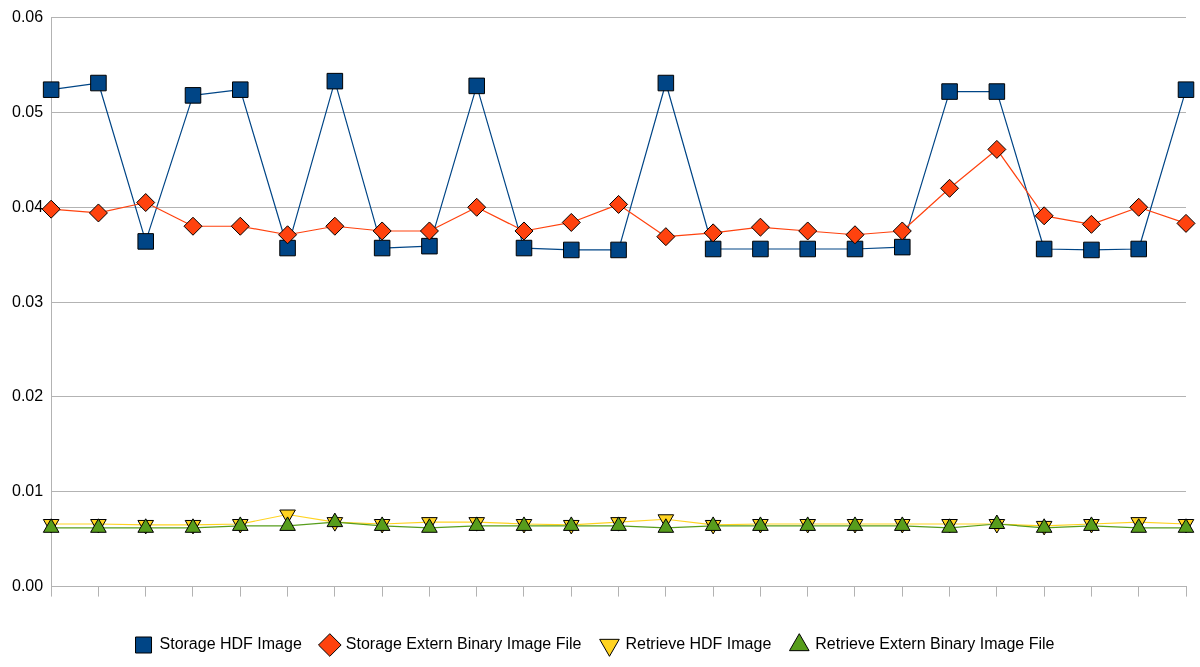 The height and width of the screenshot is (667, 1200). I want to click on y-tick-label: 0.02, so click(28, 396).